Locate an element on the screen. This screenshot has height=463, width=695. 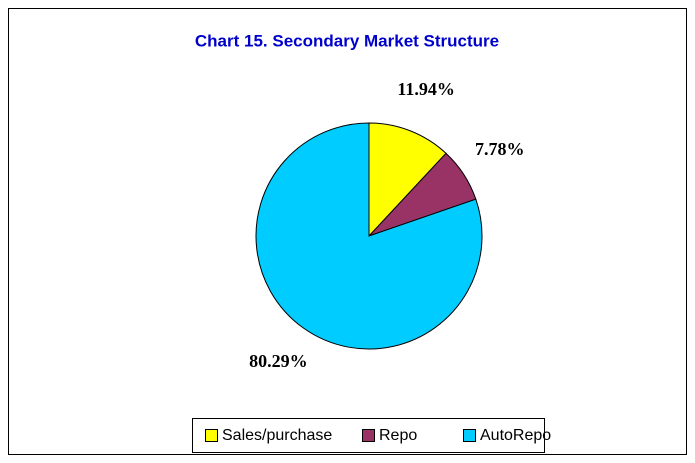
data-label: 80.29% is located at coordinates (278, 361).